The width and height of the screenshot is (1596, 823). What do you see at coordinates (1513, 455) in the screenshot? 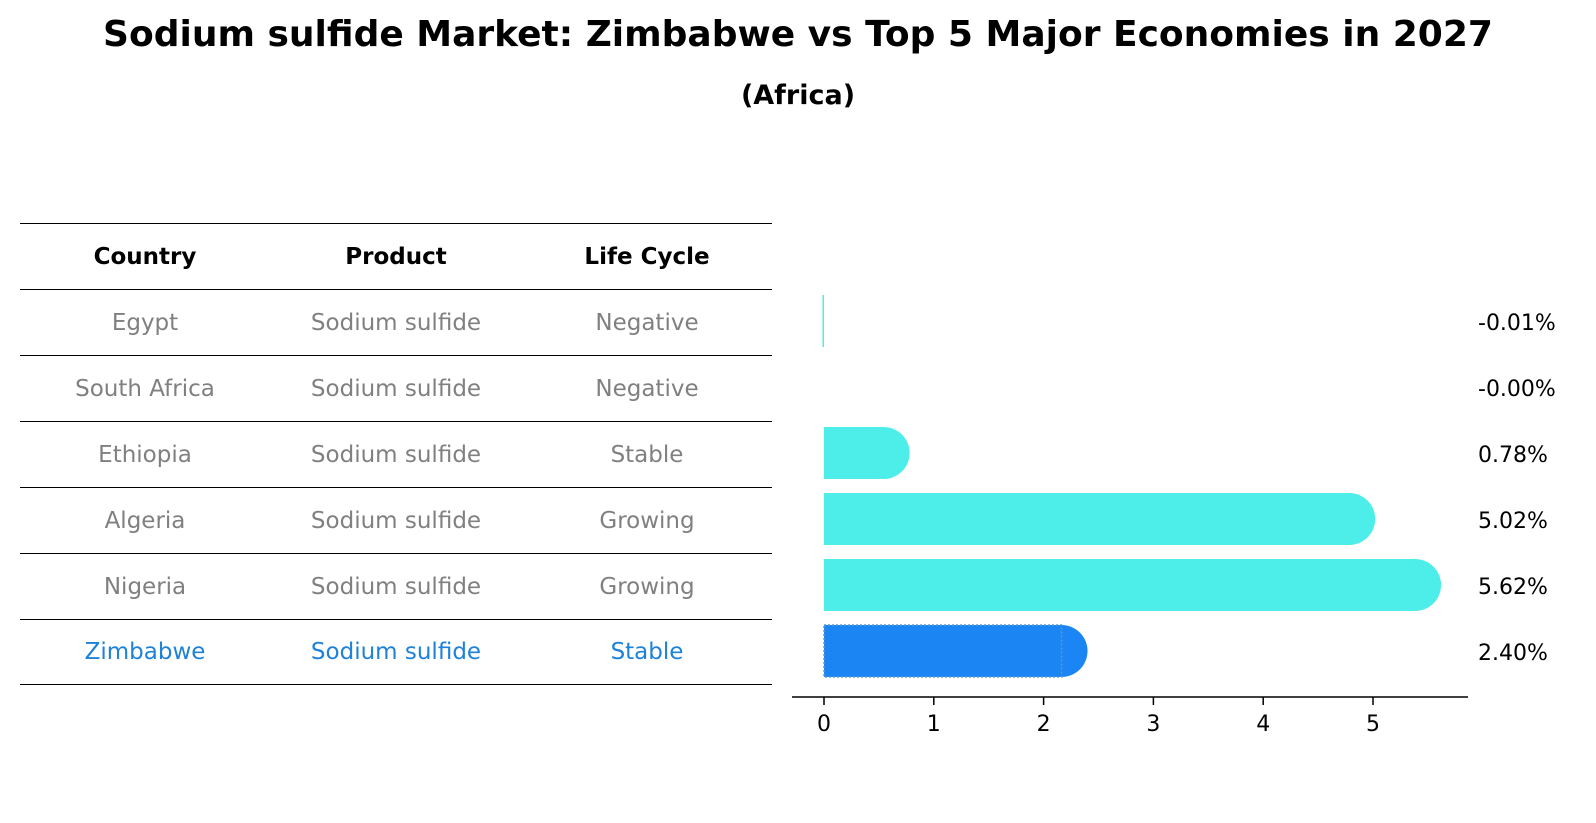
I see `value-label: 0.78%` at bounding box center [1513, 455].